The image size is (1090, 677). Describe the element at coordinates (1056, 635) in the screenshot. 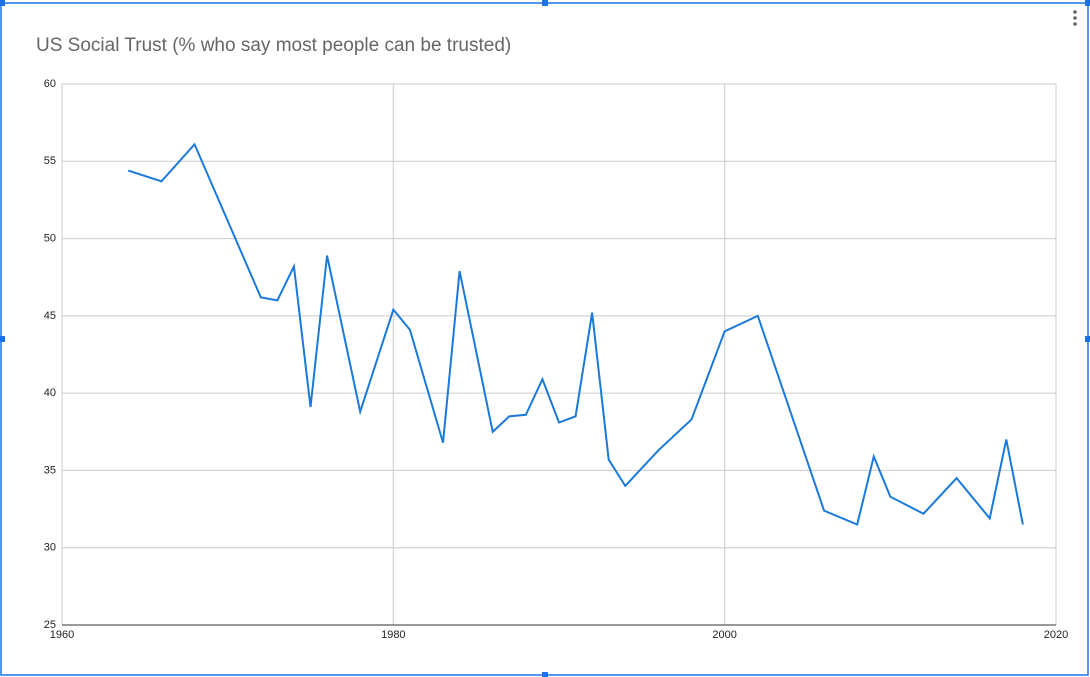

I see `x-tick-label: 2020` at that location.